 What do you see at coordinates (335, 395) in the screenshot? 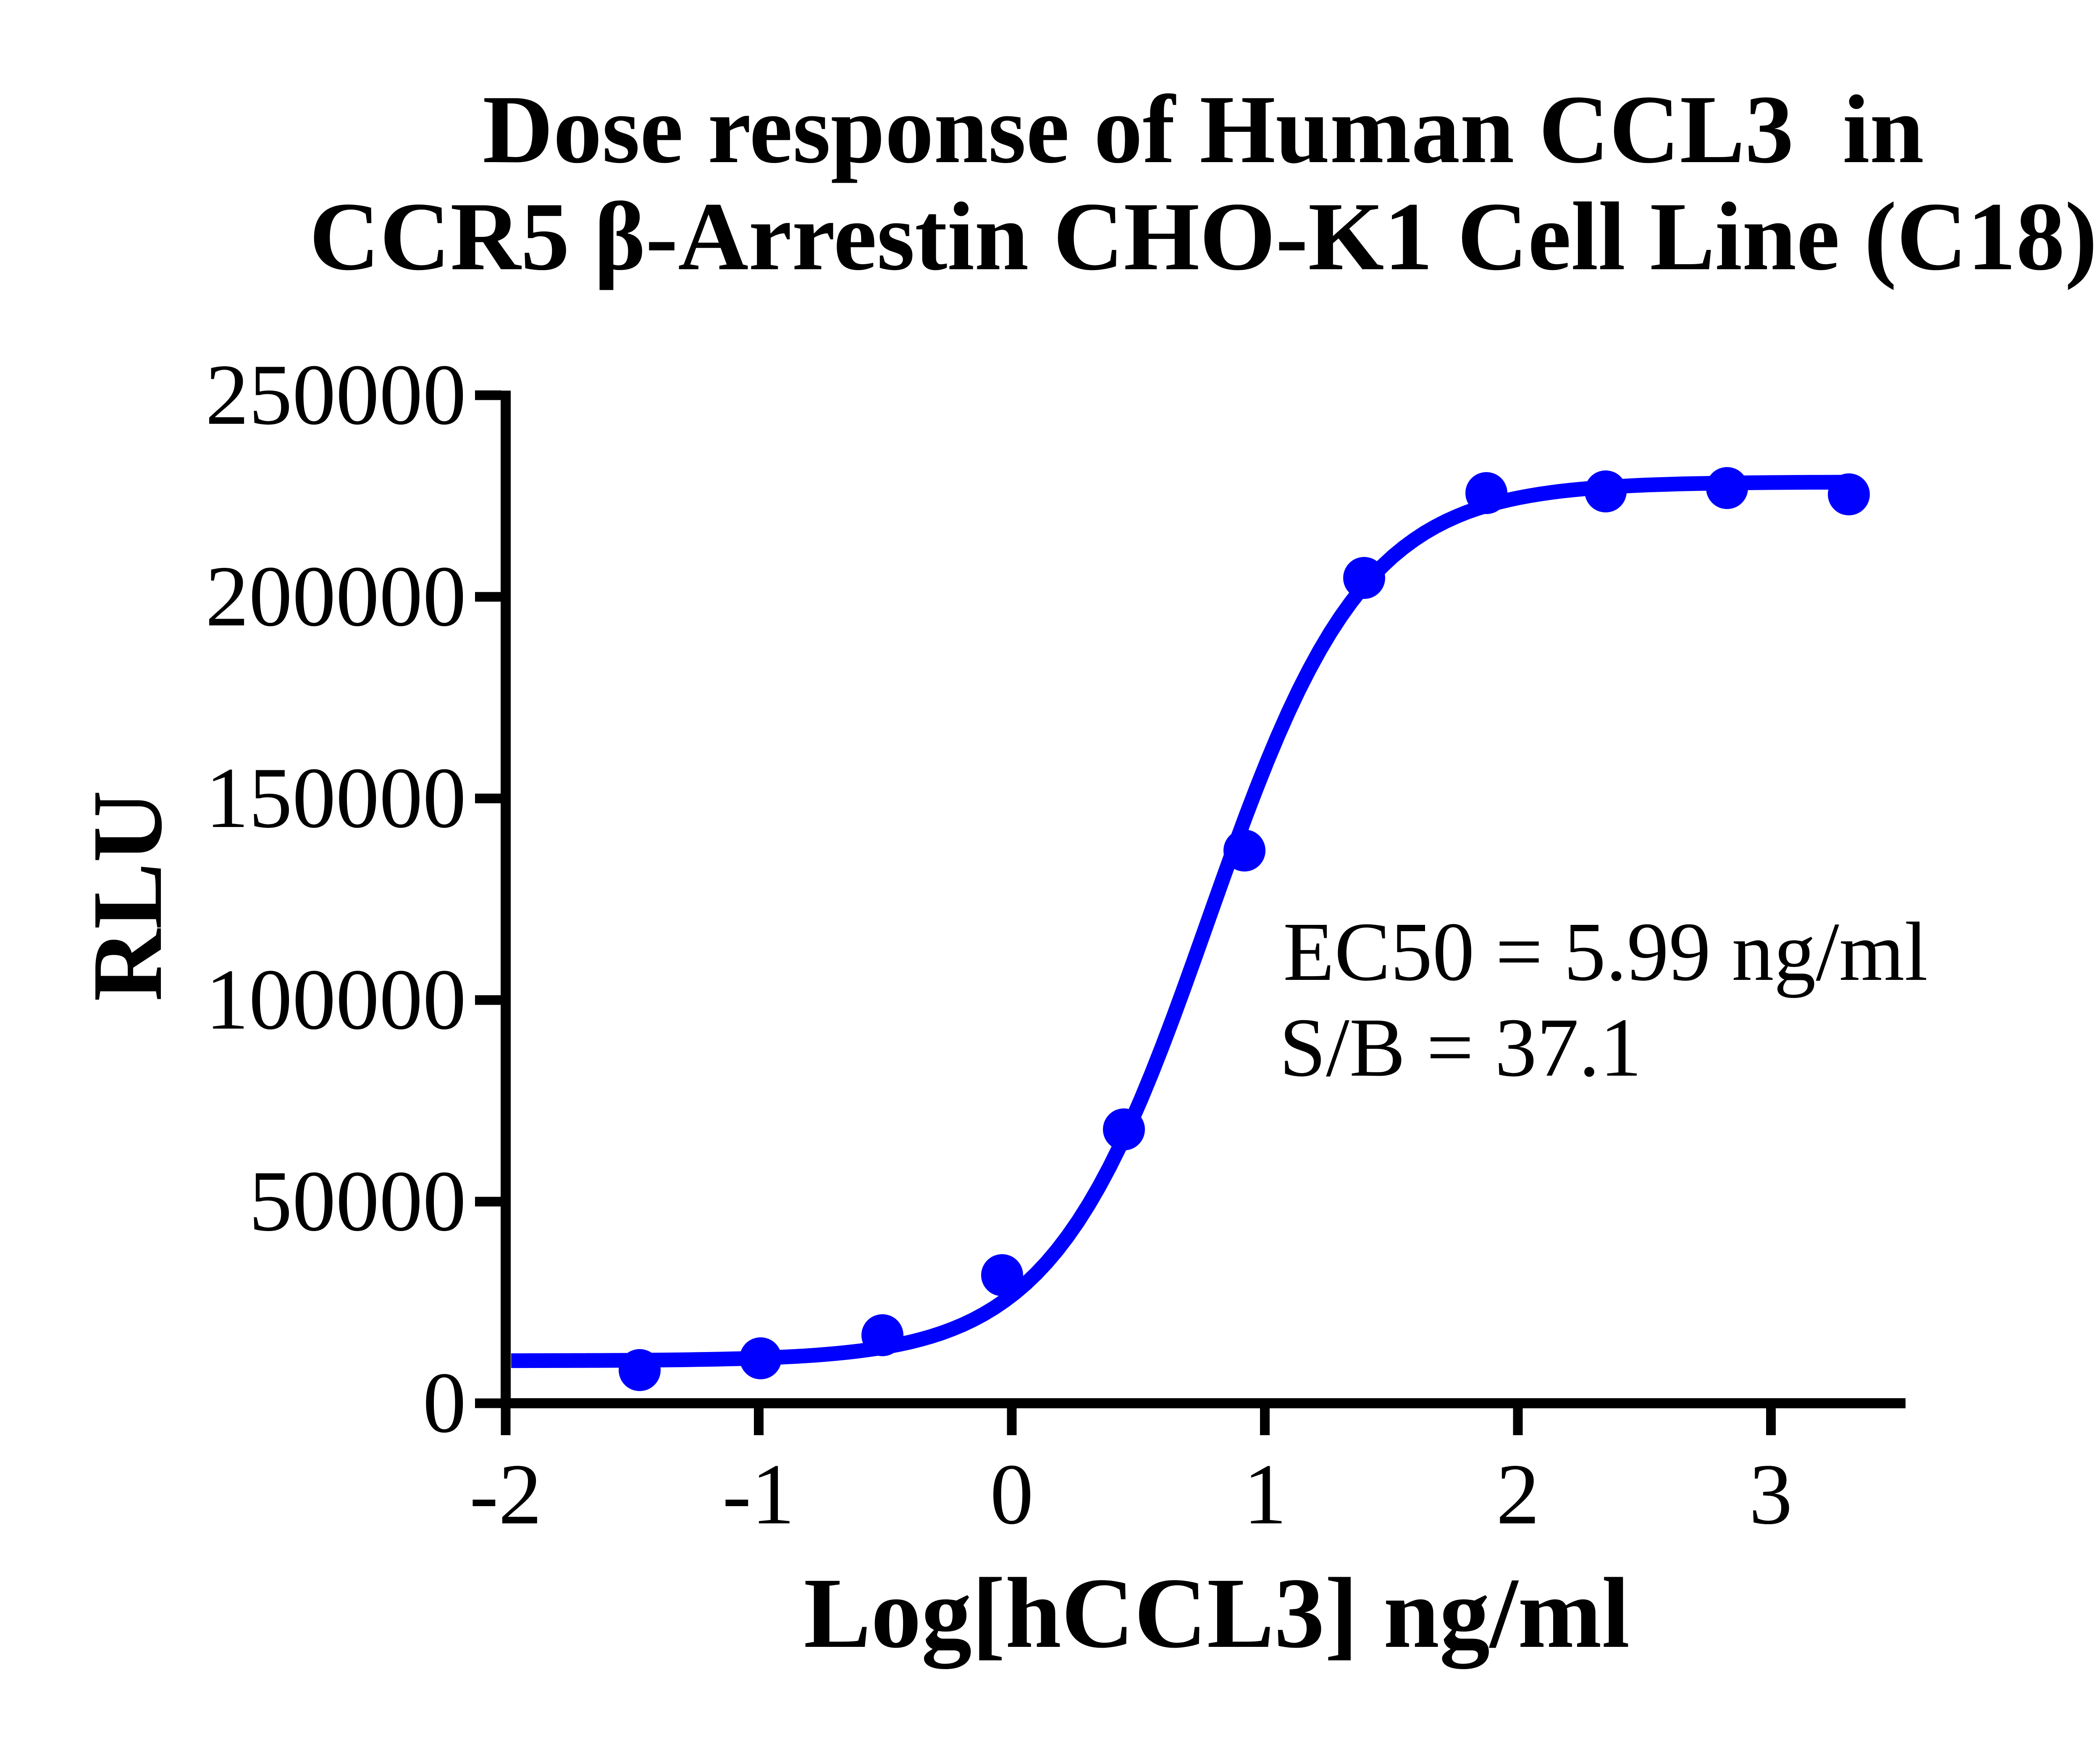
I see `svg-text: 250000` at bounding box center [335, 395].